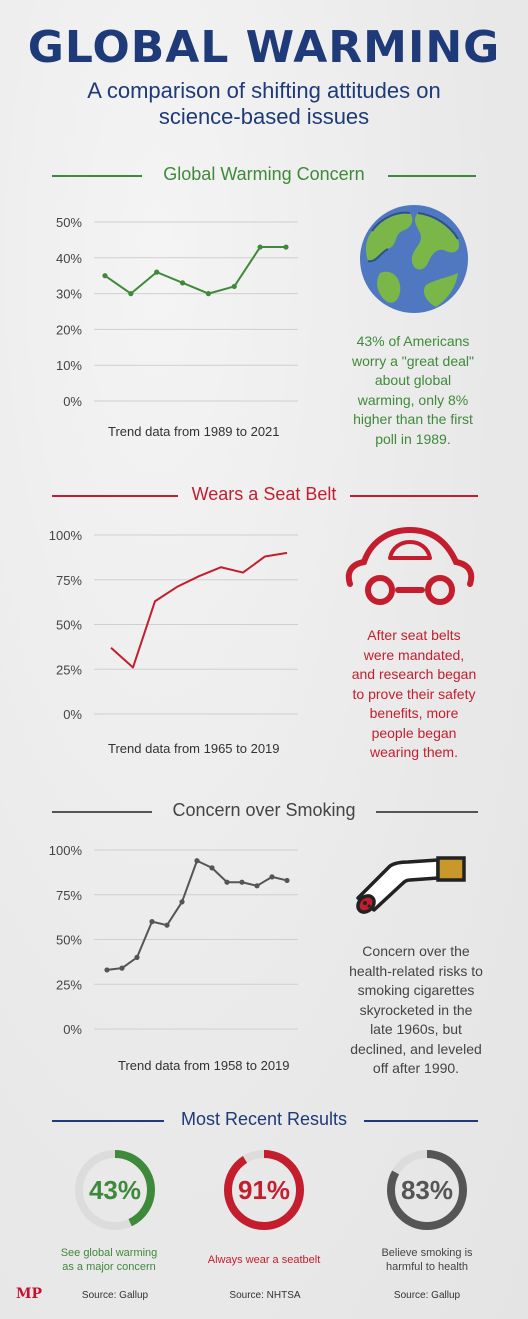 The image size is (528, 1319). What do you see at coordinates (109, 1253) in the screenshot?
I see `result-desc: See global warming` at bounding box center [109, 1253].